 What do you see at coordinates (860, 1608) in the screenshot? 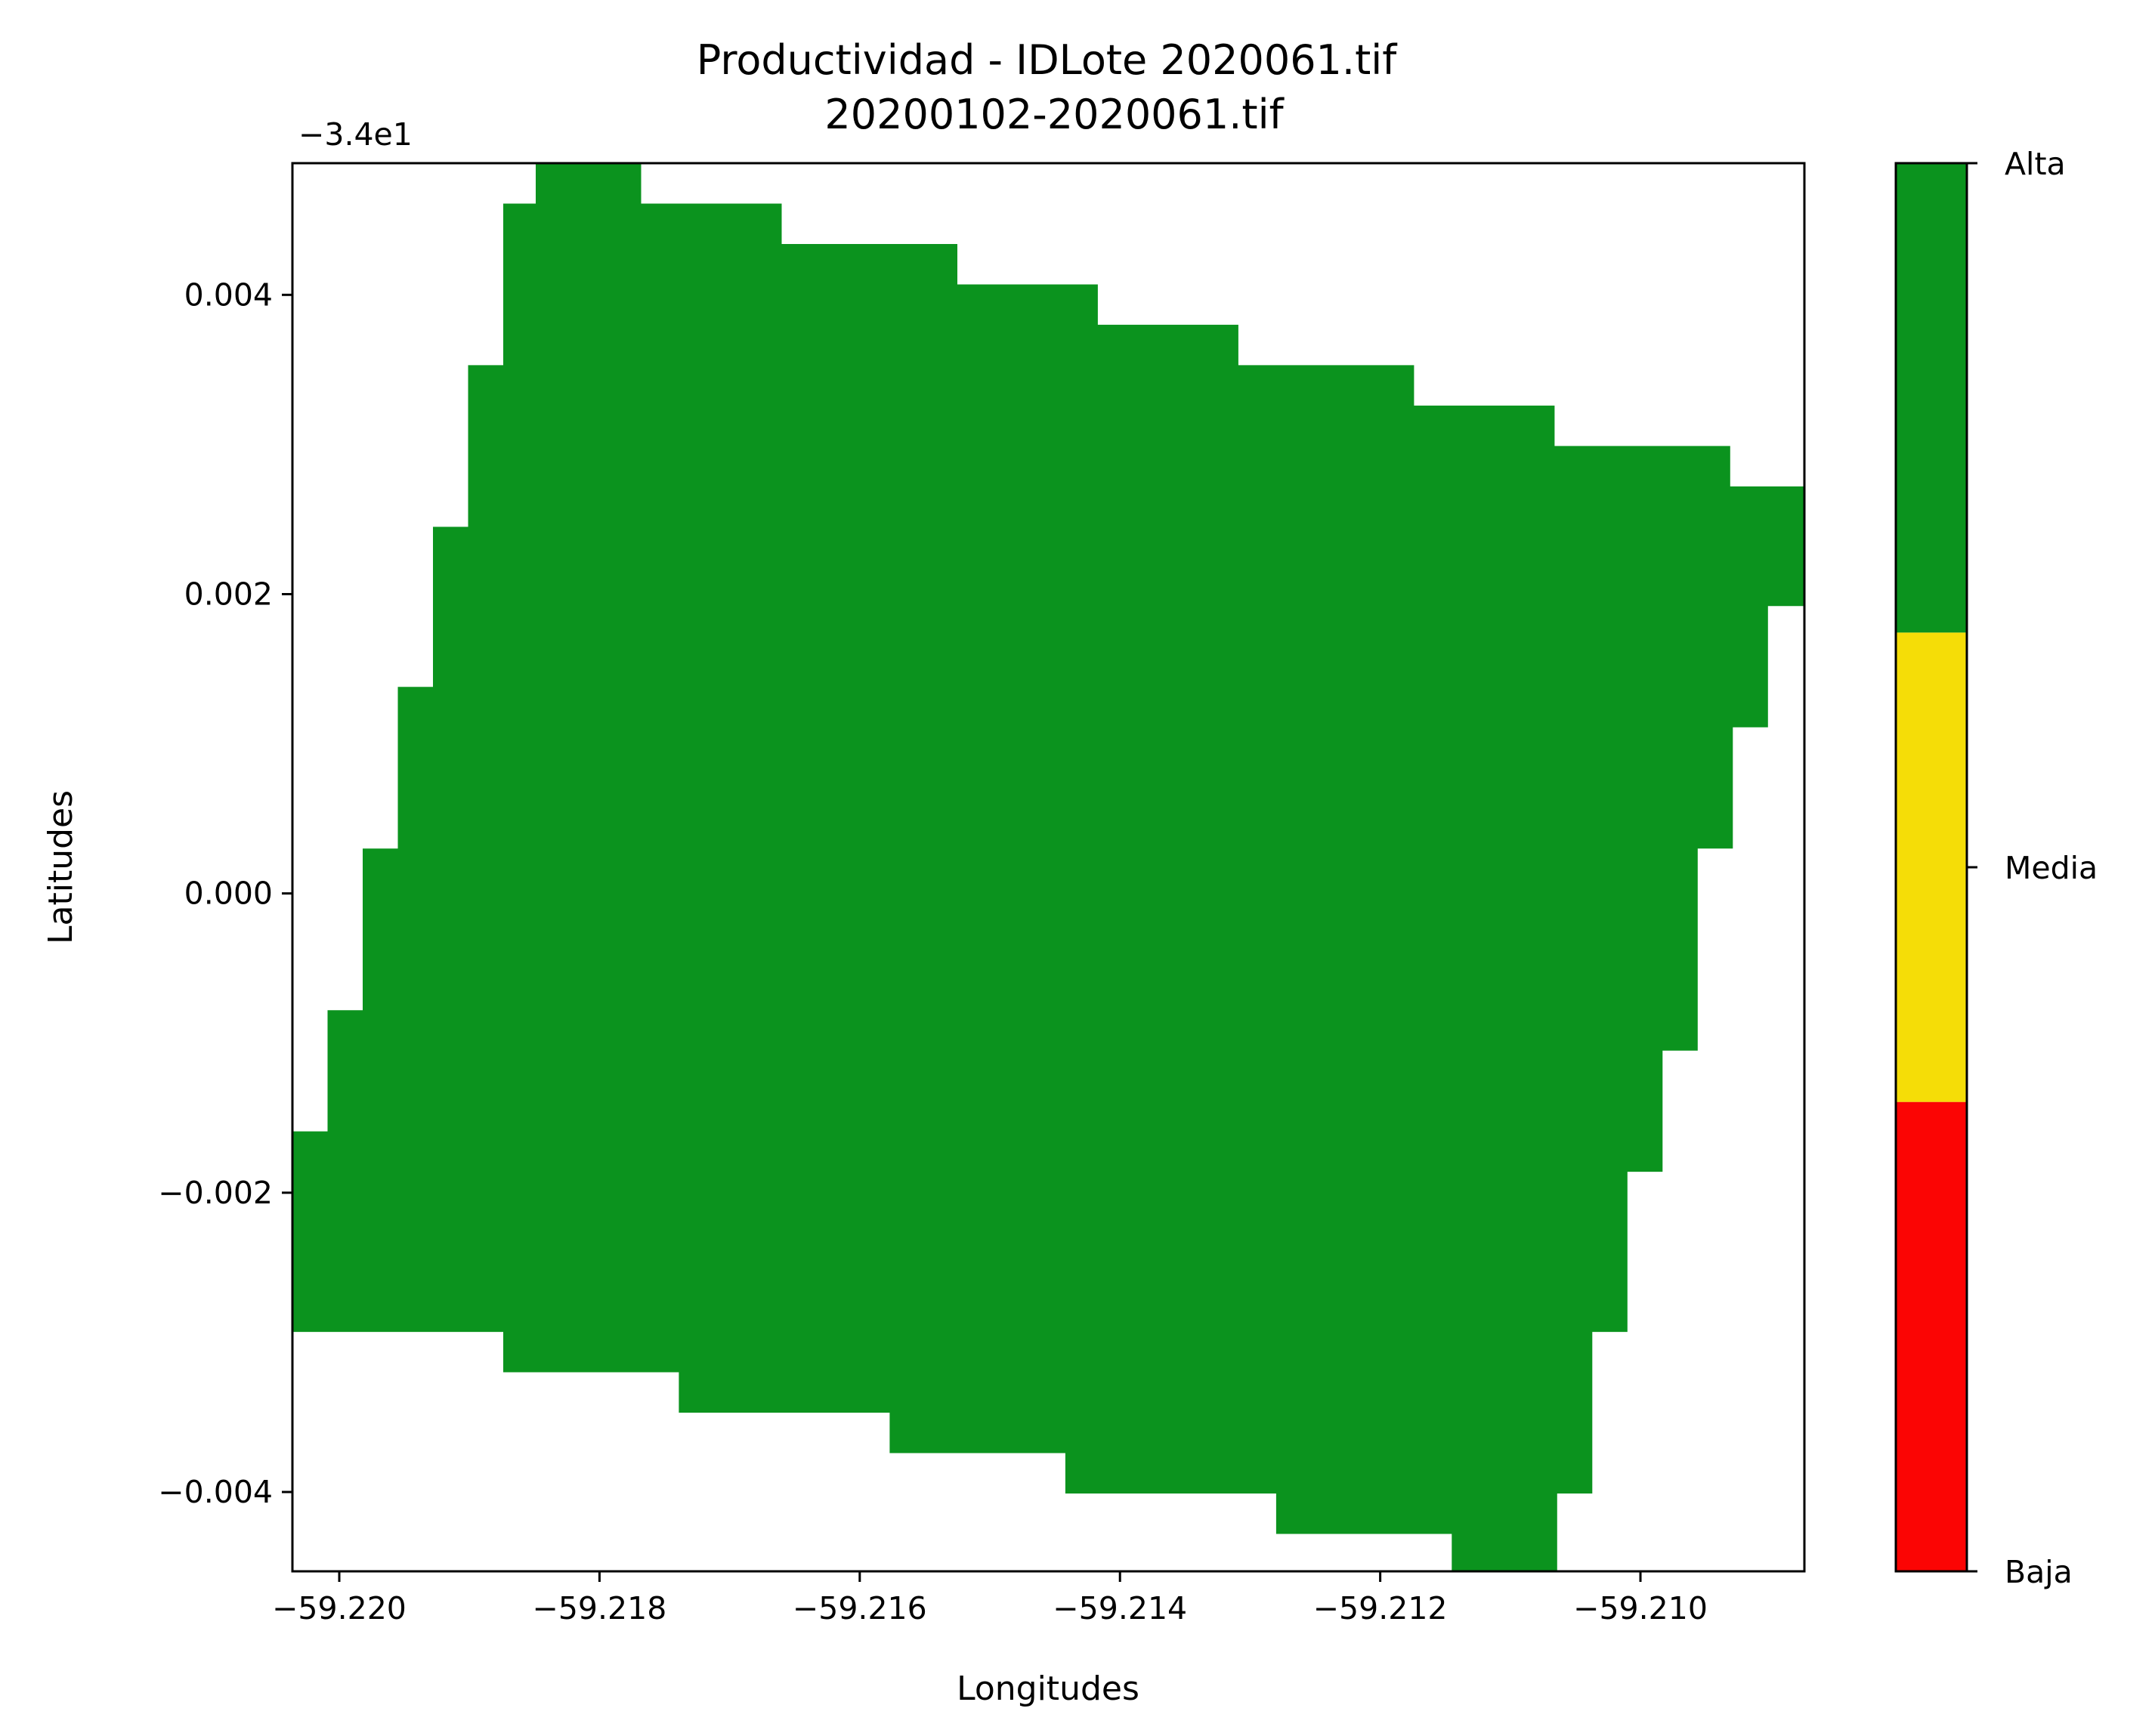
I see `x-tick-label: −59.216` at bounding box center [860, 1608].